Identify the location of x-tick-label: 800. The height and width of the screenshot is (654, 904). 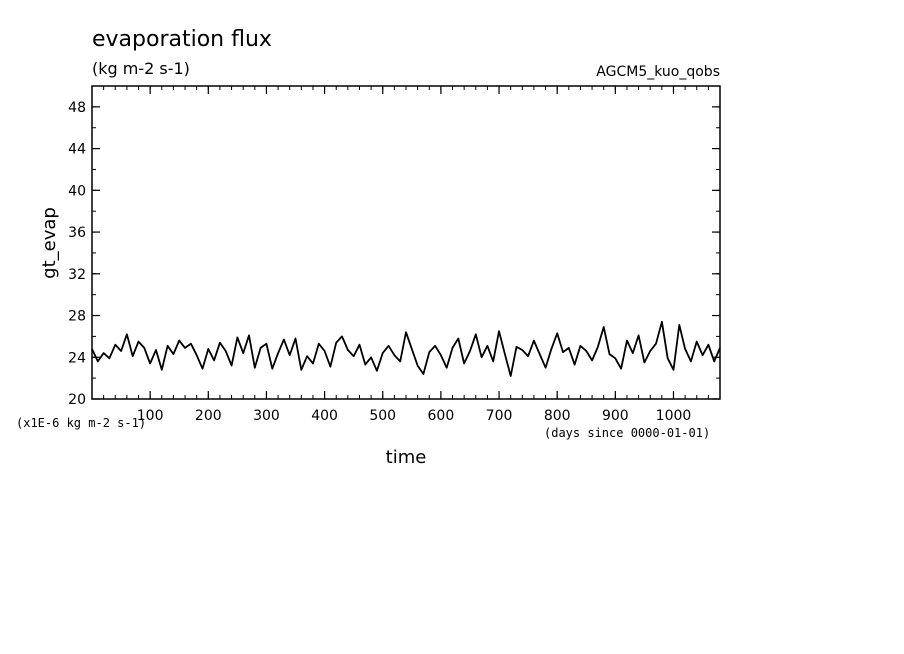
(557, 416).